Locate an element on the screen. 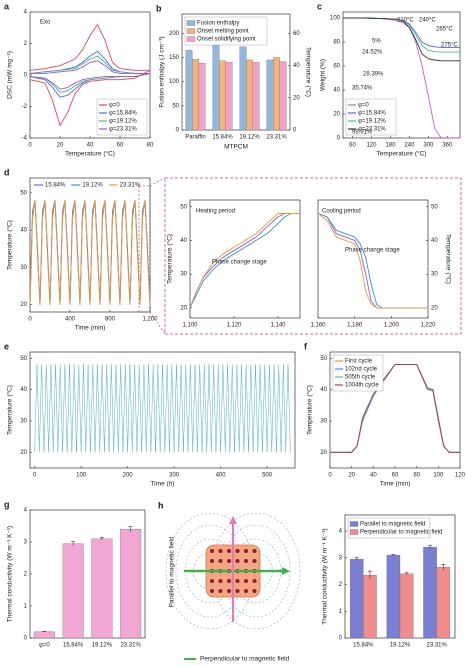 The image size is (466, 666). parallel-label: Parallel to magnetic field is located at coordinates (172, 571).